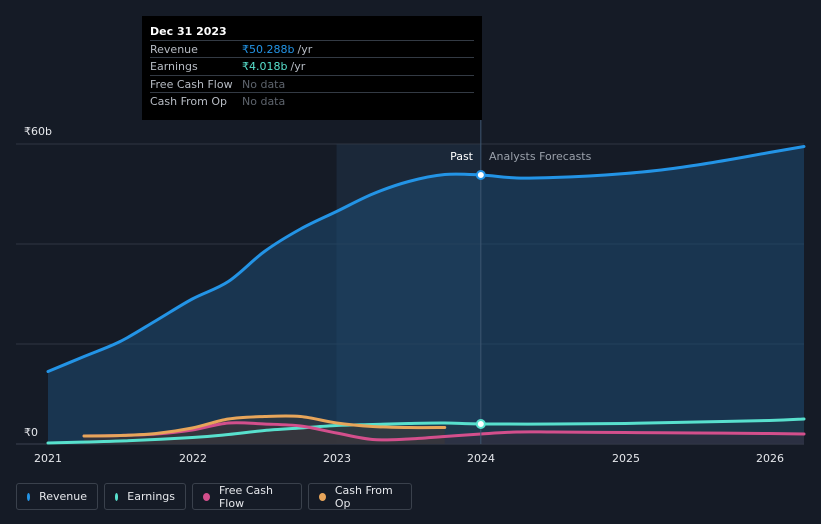 Image resolution: width=821 pixels, height=524 pixels. Describe the element at coordinates (193, 458) in the screenshot. I see `x-tick-label-2022: 2022` at that location.